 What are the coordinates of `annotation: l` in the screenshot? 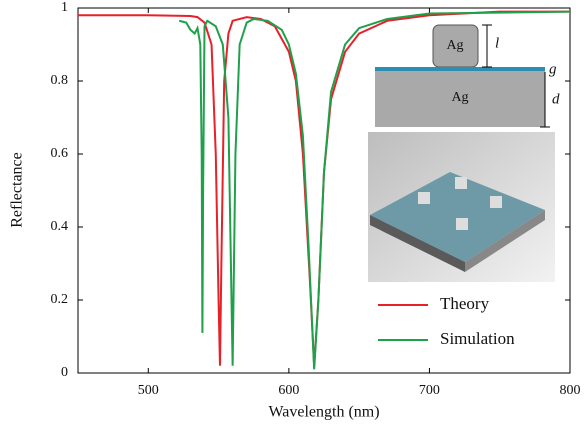 It's located at (497, 43).